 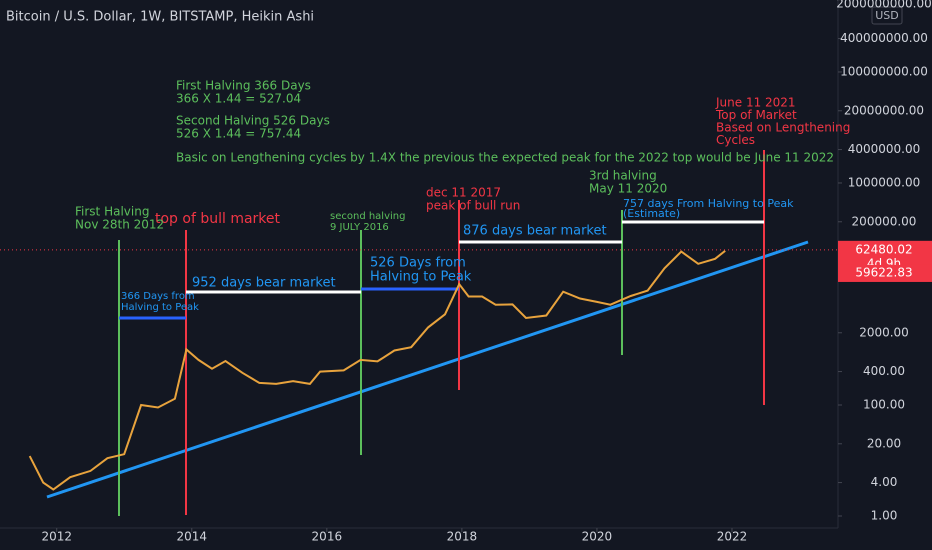 I want to click on annotation-text: second halving, so click(x=367, y=216).